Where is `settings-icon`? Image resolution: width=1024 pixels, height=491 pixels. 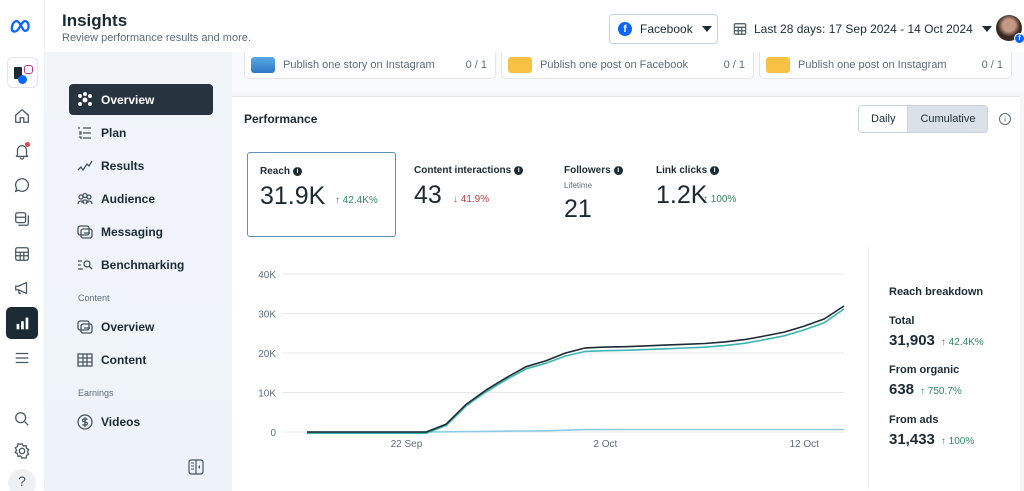
settings-icon is located at coordinates (22, 451).